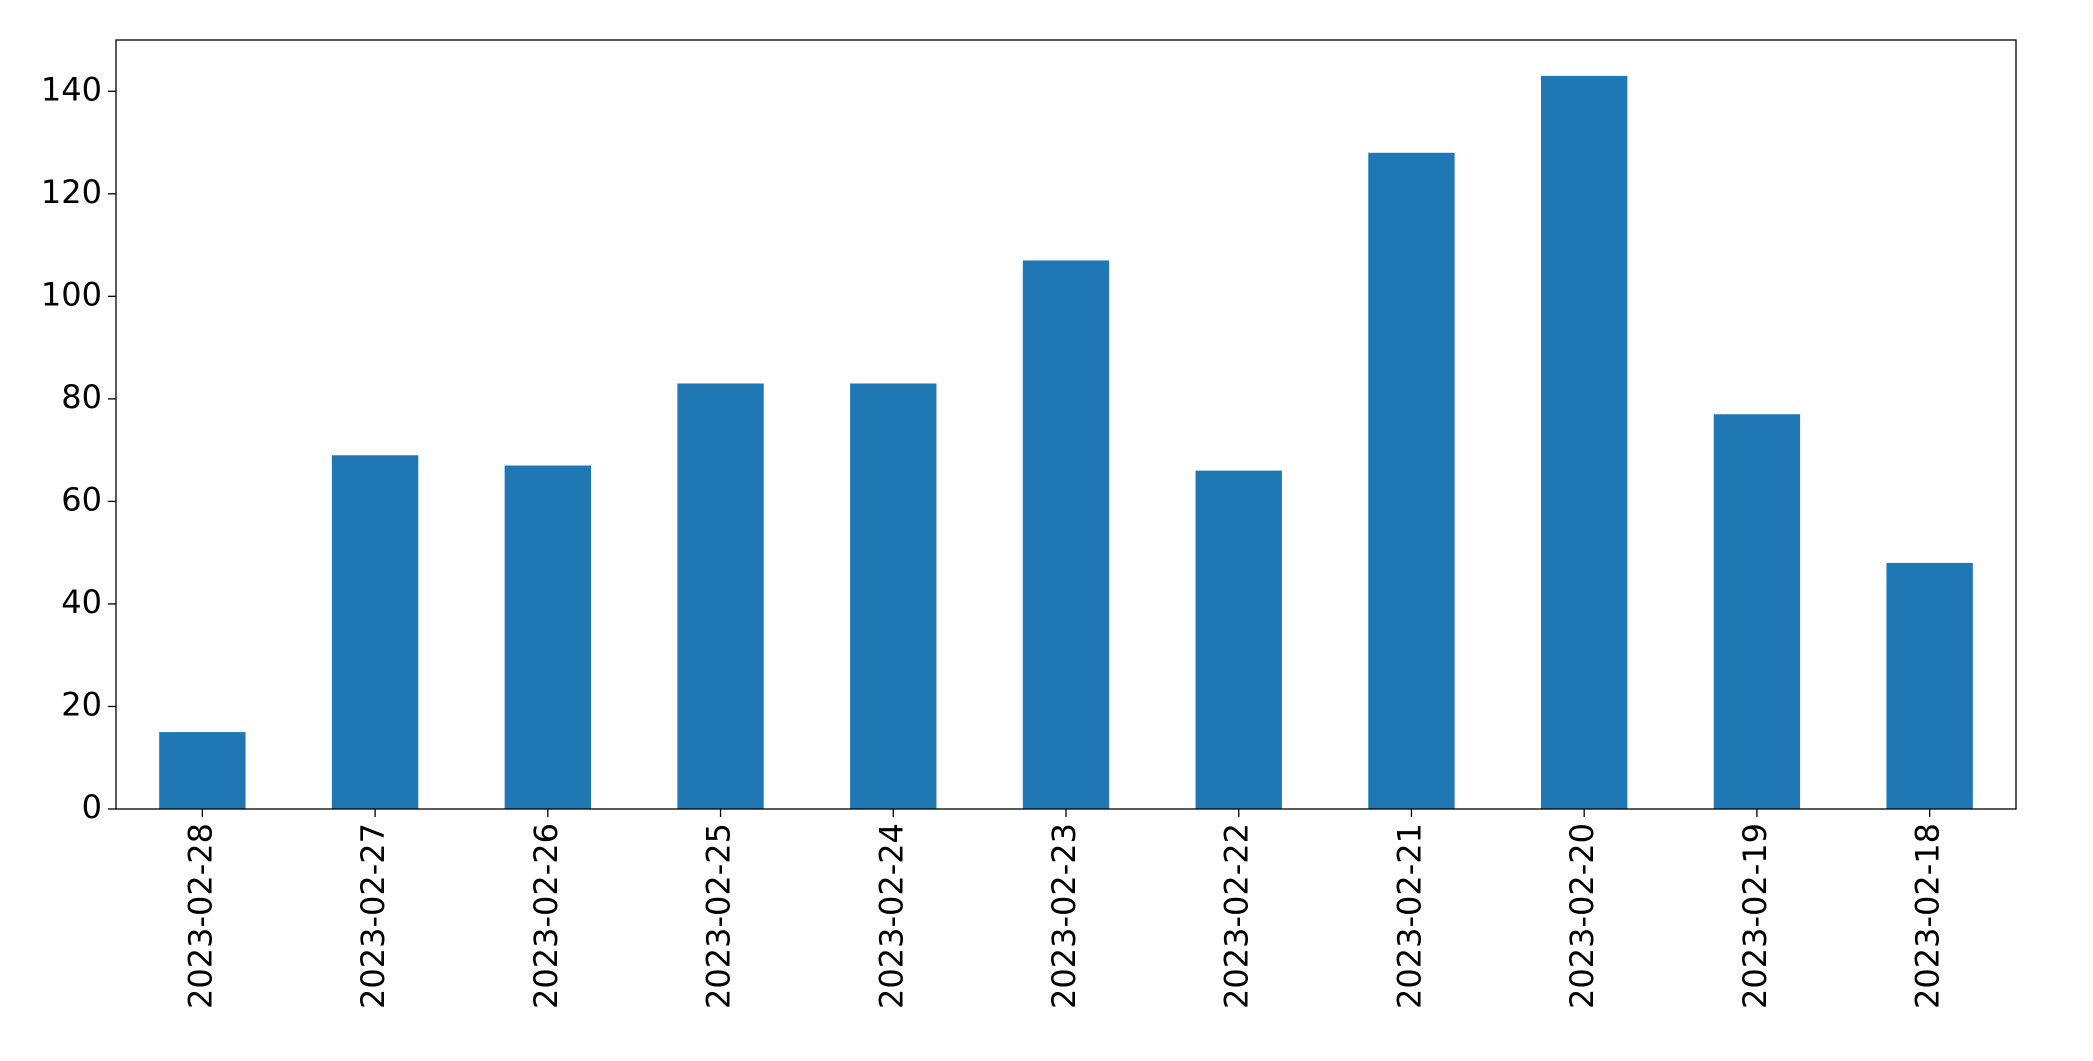 The width and height of the screenshot is (2093, 1061). I want to click on y-tick-label: 80, so click(81, 397).